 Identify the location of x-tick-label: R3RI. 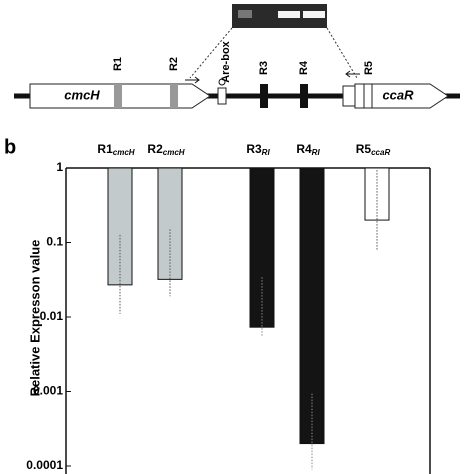
(258, 149).